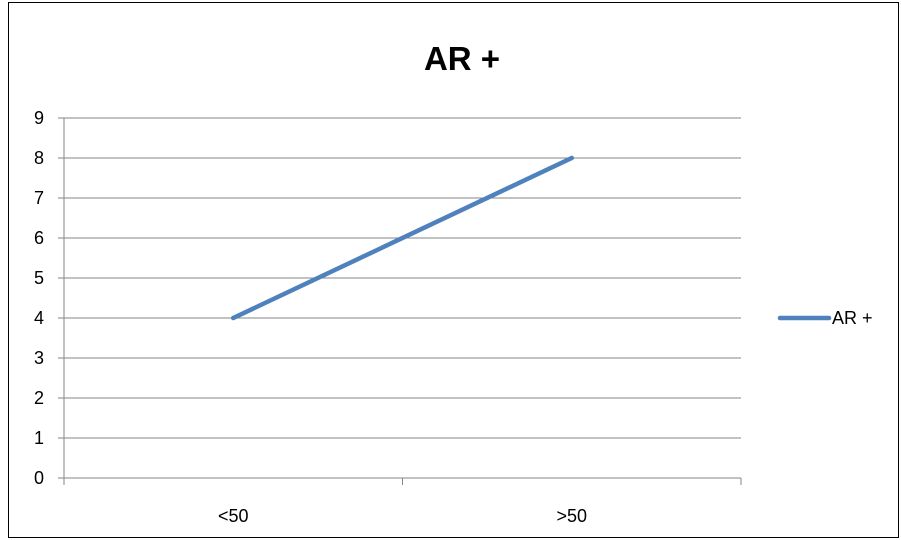  Describe the element at coordinates (39, 358) in the screenshot. I see `y-tick-label: 3` at that location.